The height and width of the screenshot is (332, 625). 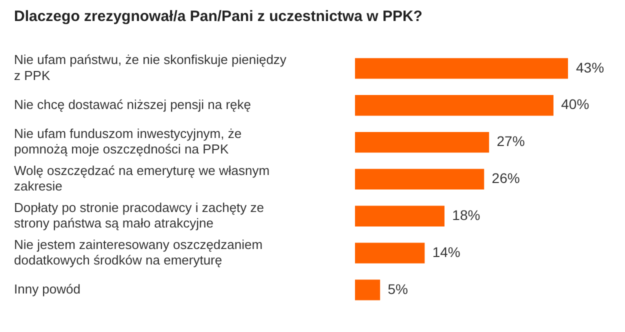 What do you see at coordinates (575, 104) in the screenshot?
I see `data-label: 40%` at bounding box center [575, 104].